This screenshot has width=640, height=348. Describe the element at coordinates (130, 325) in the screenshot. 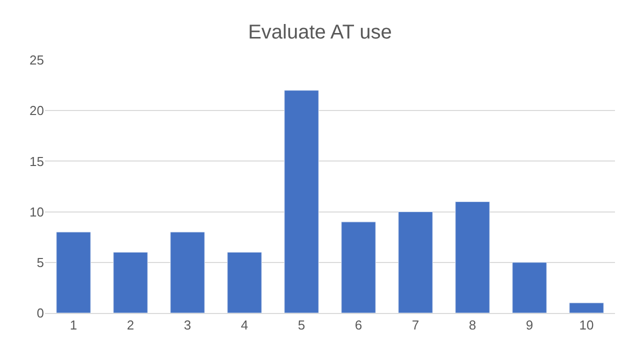

I see `x-tick-label: 2` at that location.